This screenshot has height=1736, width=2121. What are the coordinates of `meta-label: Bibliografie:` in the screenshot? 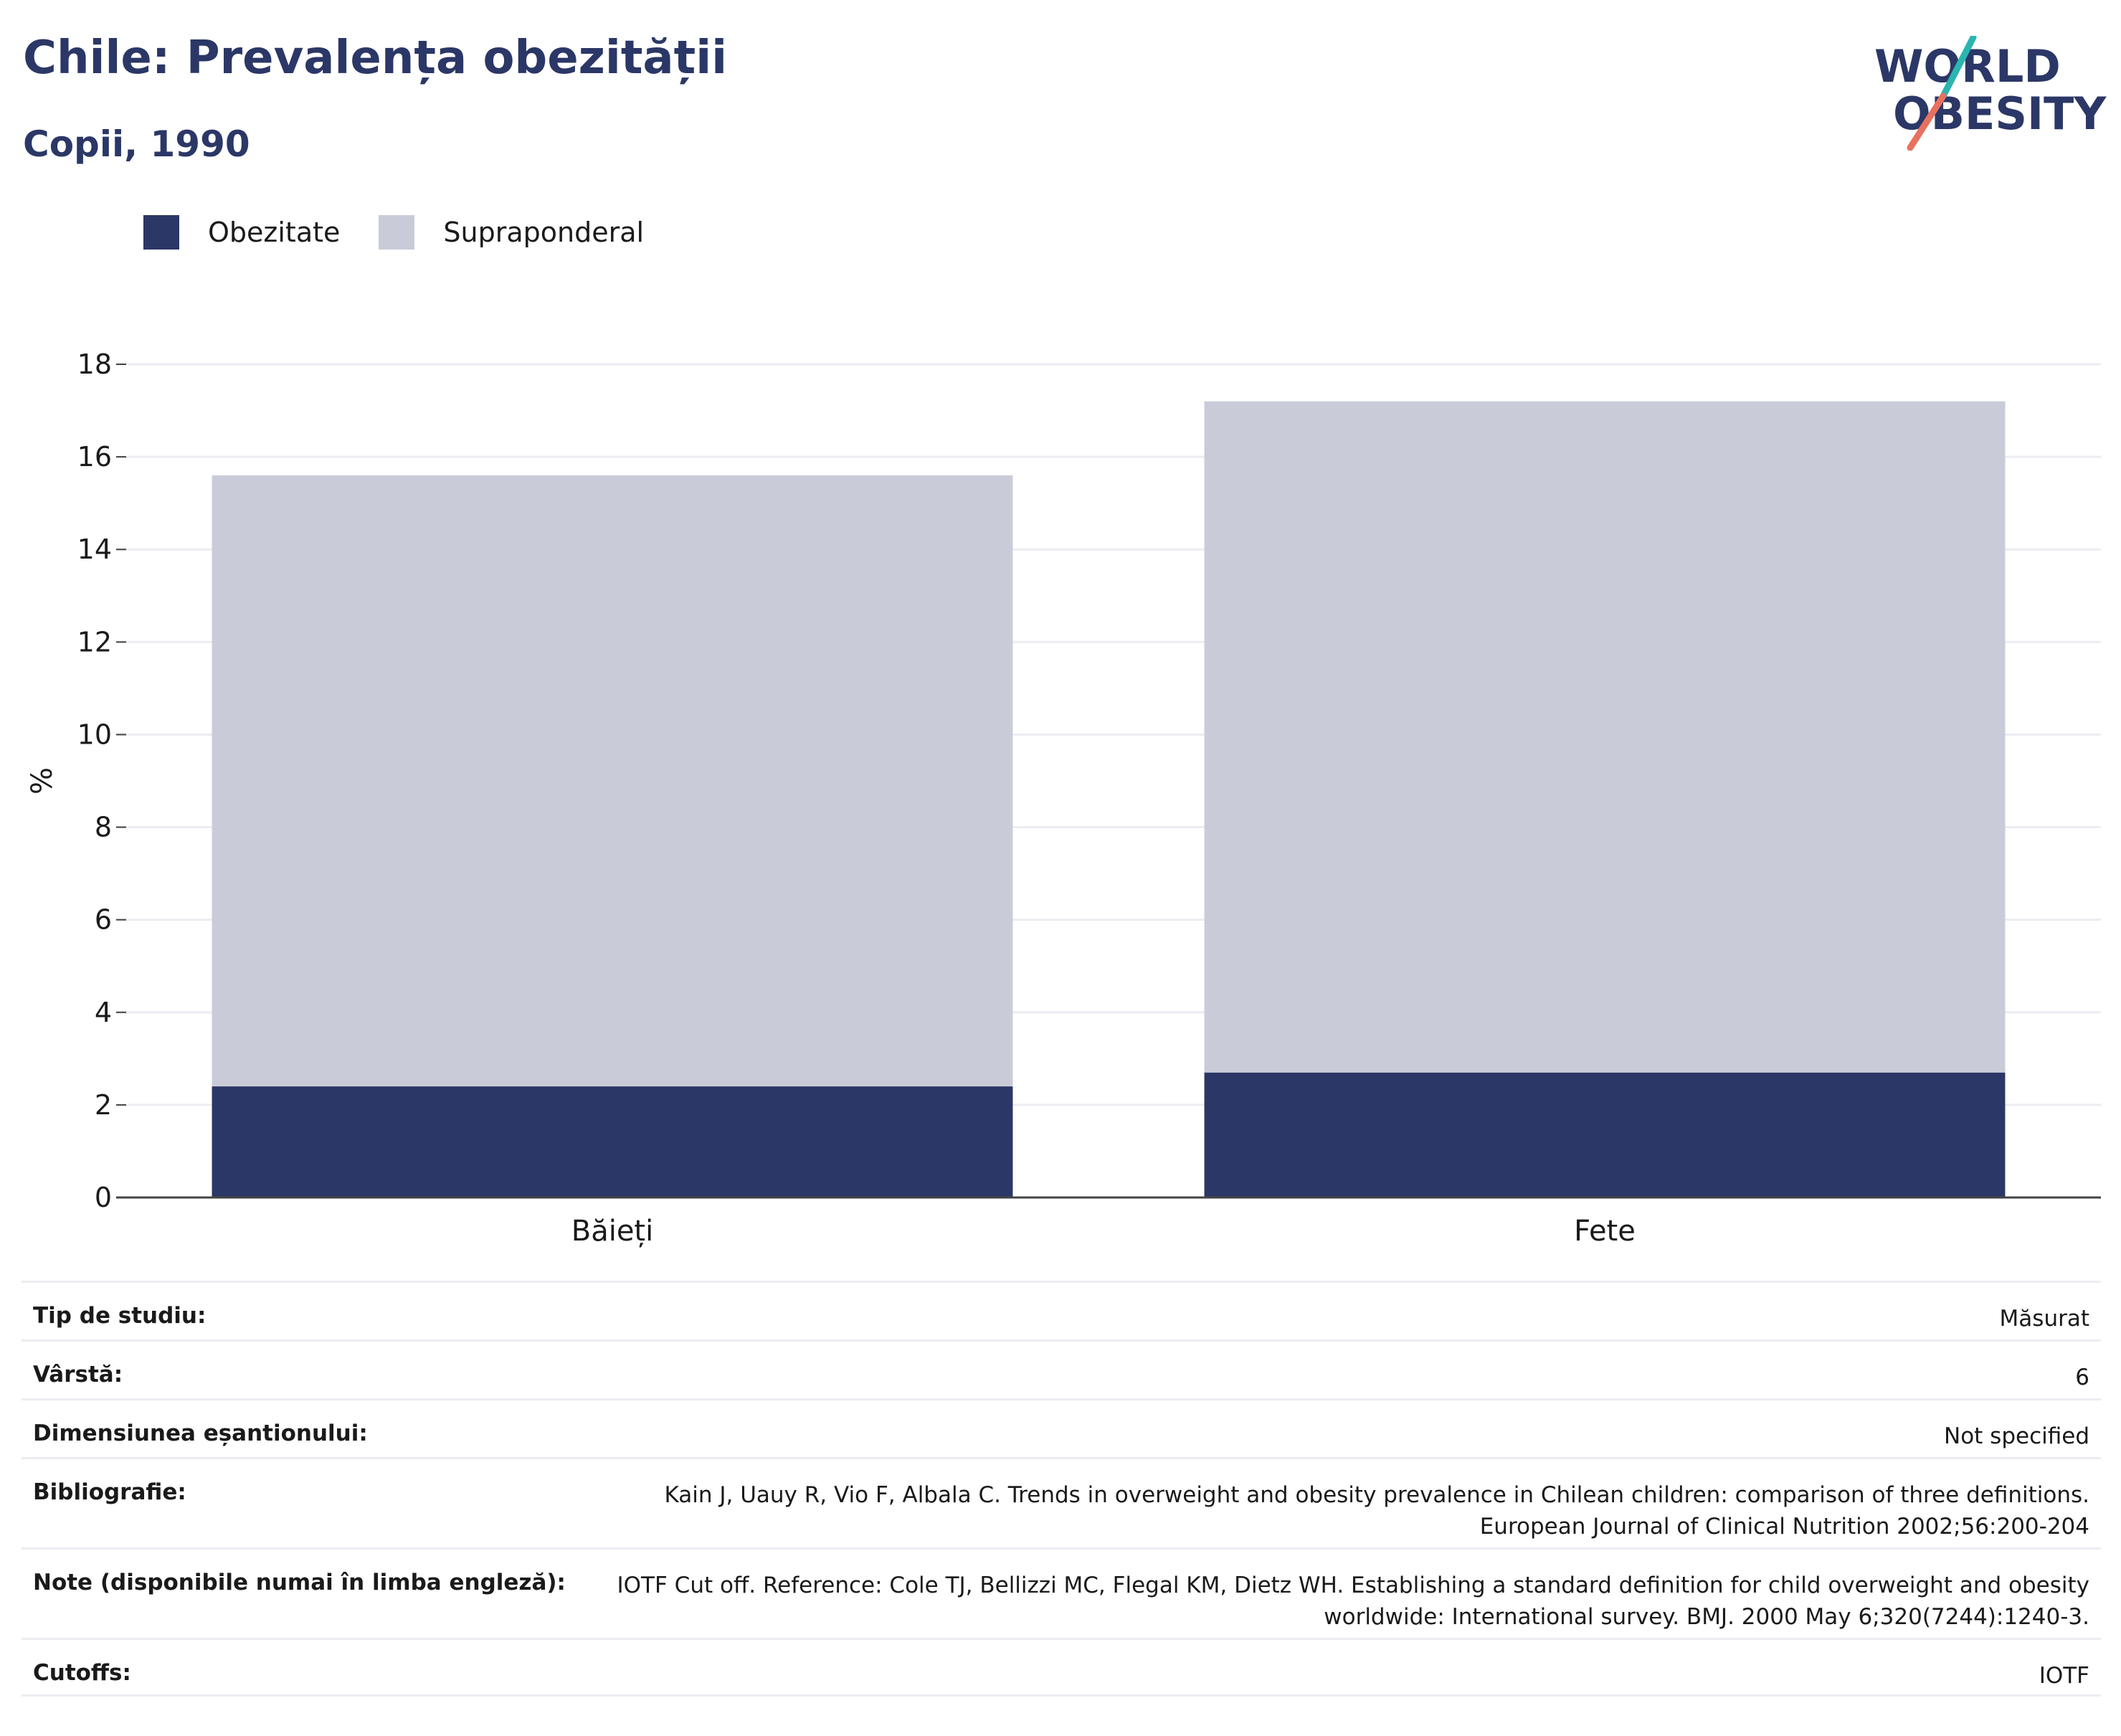 It's located at (109, 1492).